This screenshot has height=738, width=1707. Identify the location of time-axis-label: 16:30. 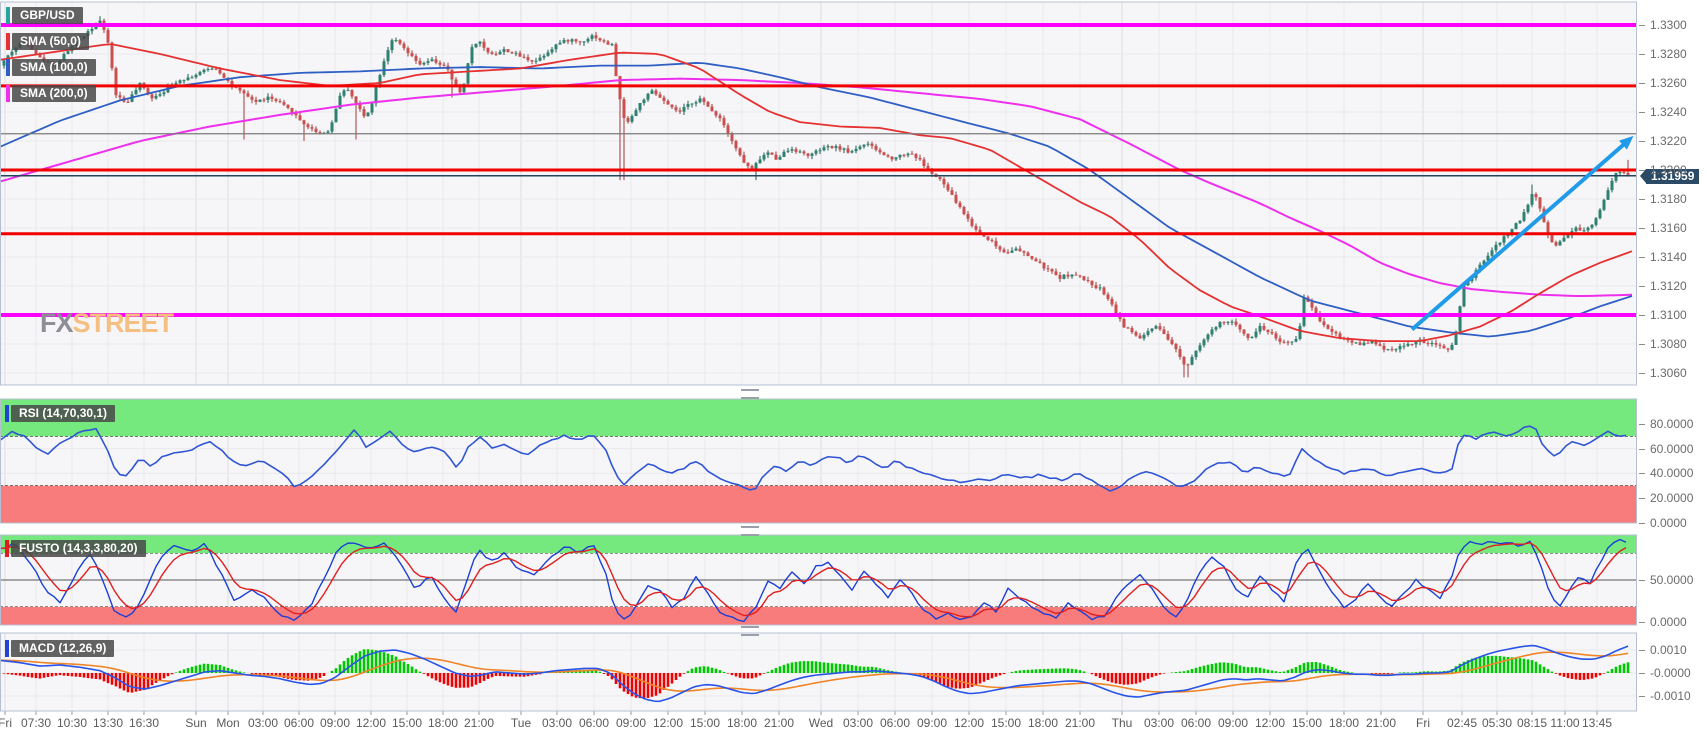
(144, 723).